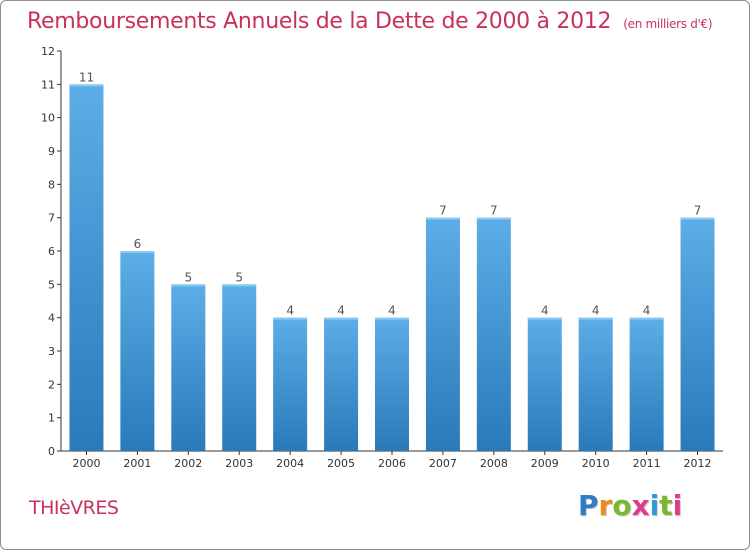  What do you see at coordinates (341, 463) in the screenshot?
I see `x-tick-label: 2005` at bounding box center [341, 463].